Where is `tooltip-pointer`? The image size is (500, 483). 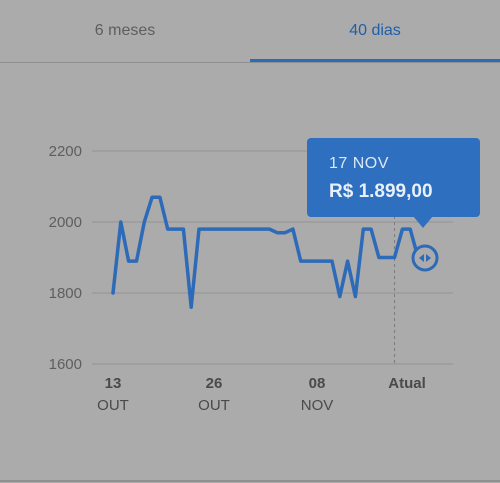
tooltip-pointer is located at coordinates (423, 222).